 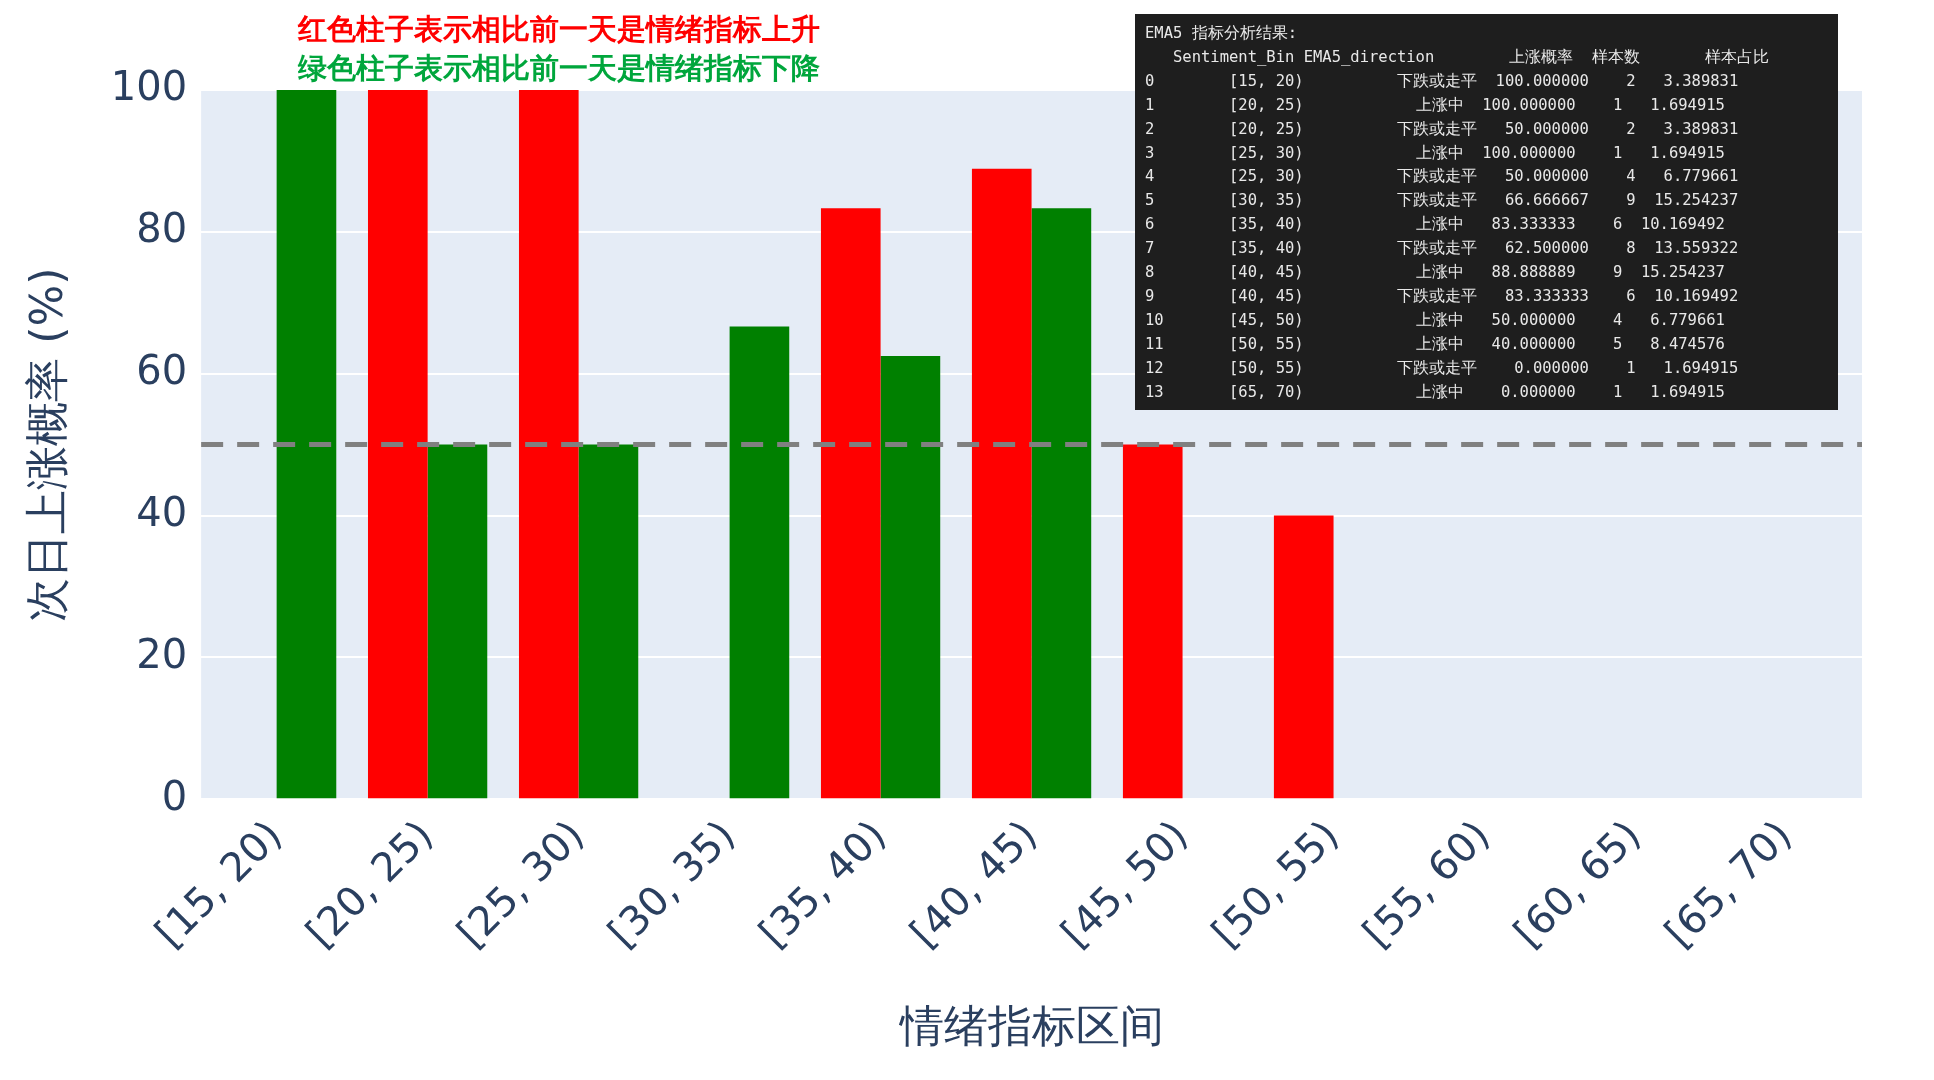 I want to click on x-tick-label: [50, 55), so click(x=1275, y=883).